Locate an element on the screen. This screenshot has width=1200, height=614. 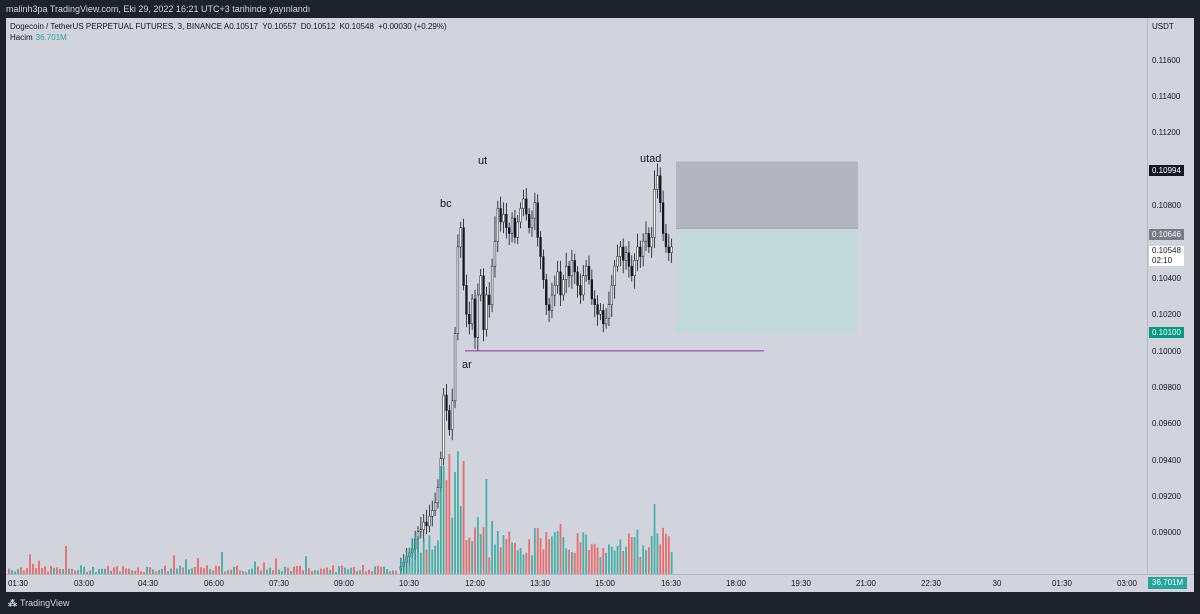
annotation-bc: bc is located at coordinates (446, 204).